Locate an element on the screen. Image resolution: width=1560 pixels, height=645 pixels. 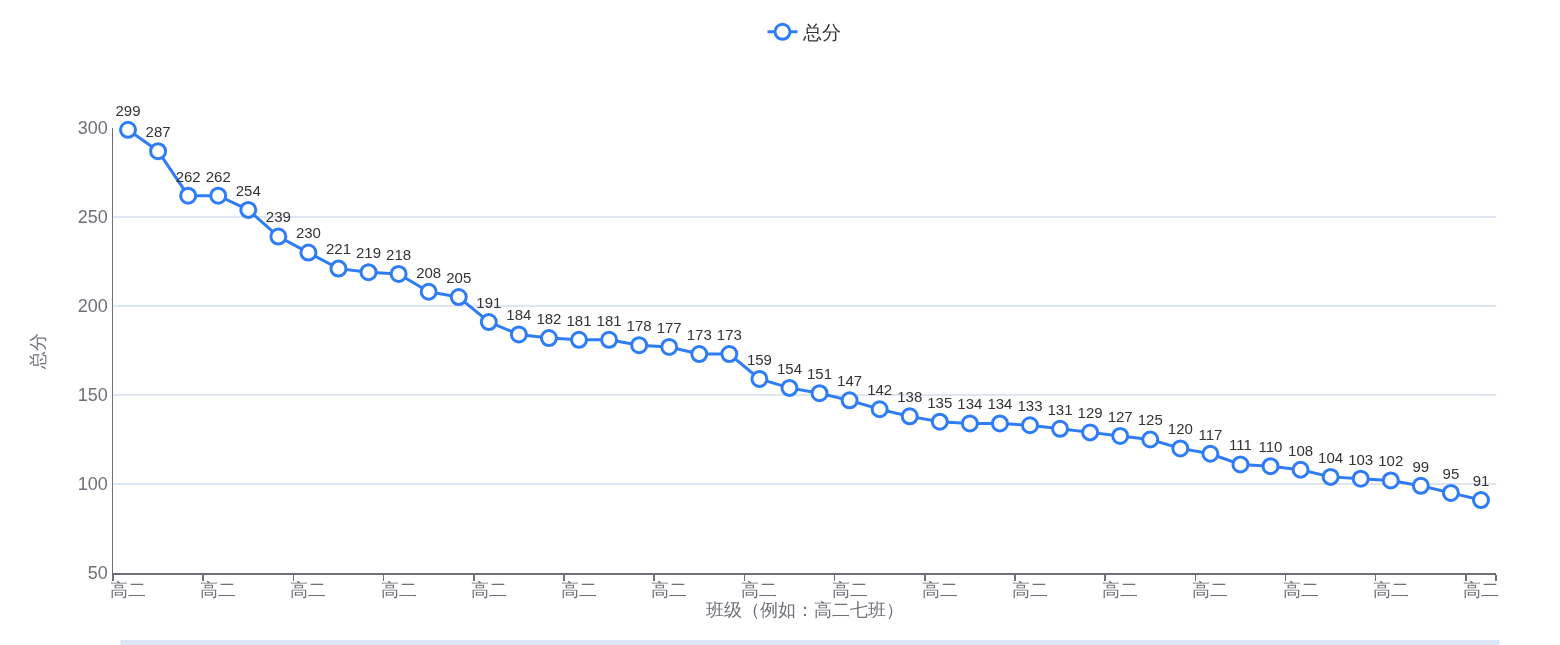
data-label: 159 is located at coordinates (759, 359).